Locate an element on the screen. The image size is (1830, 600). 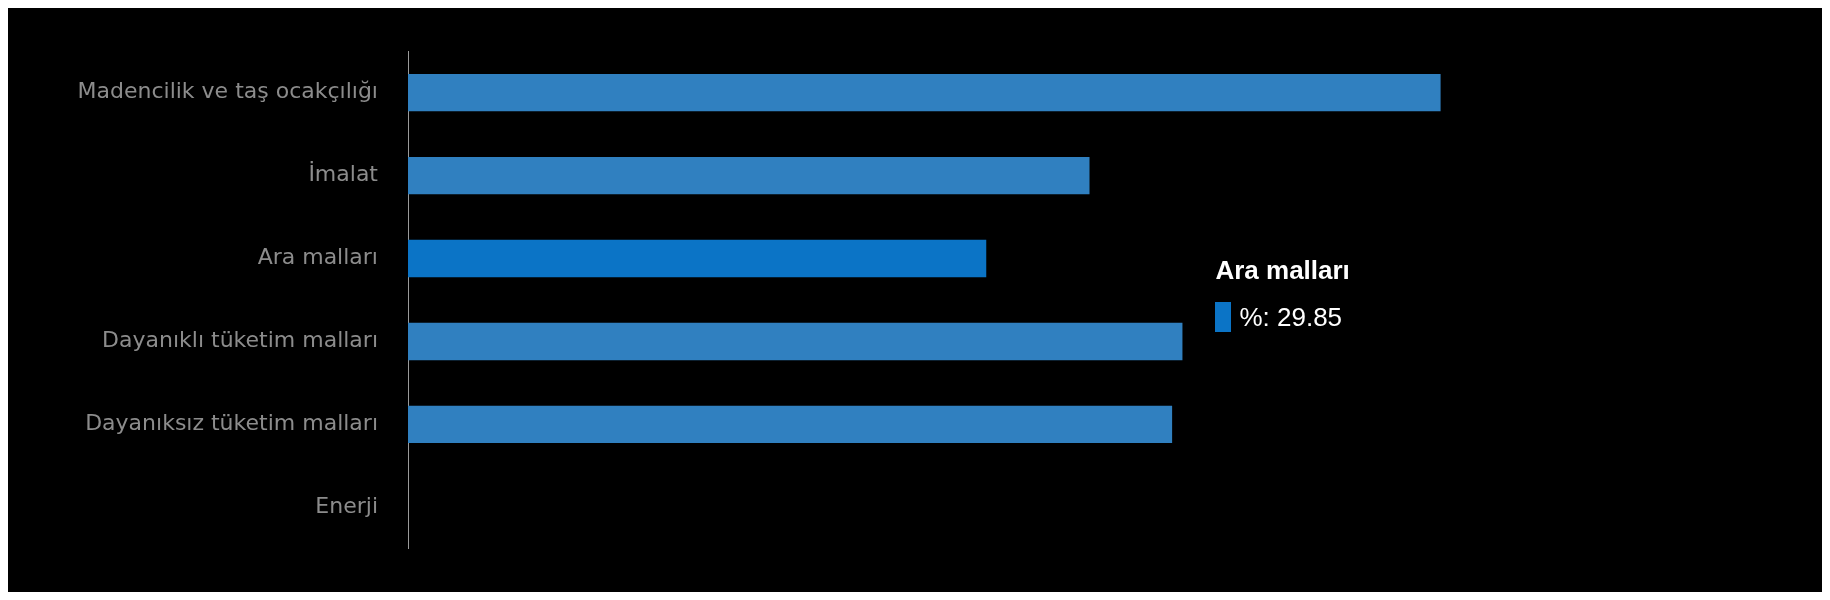
y-tick-label: İmalat is located at coordinates (343, 174).